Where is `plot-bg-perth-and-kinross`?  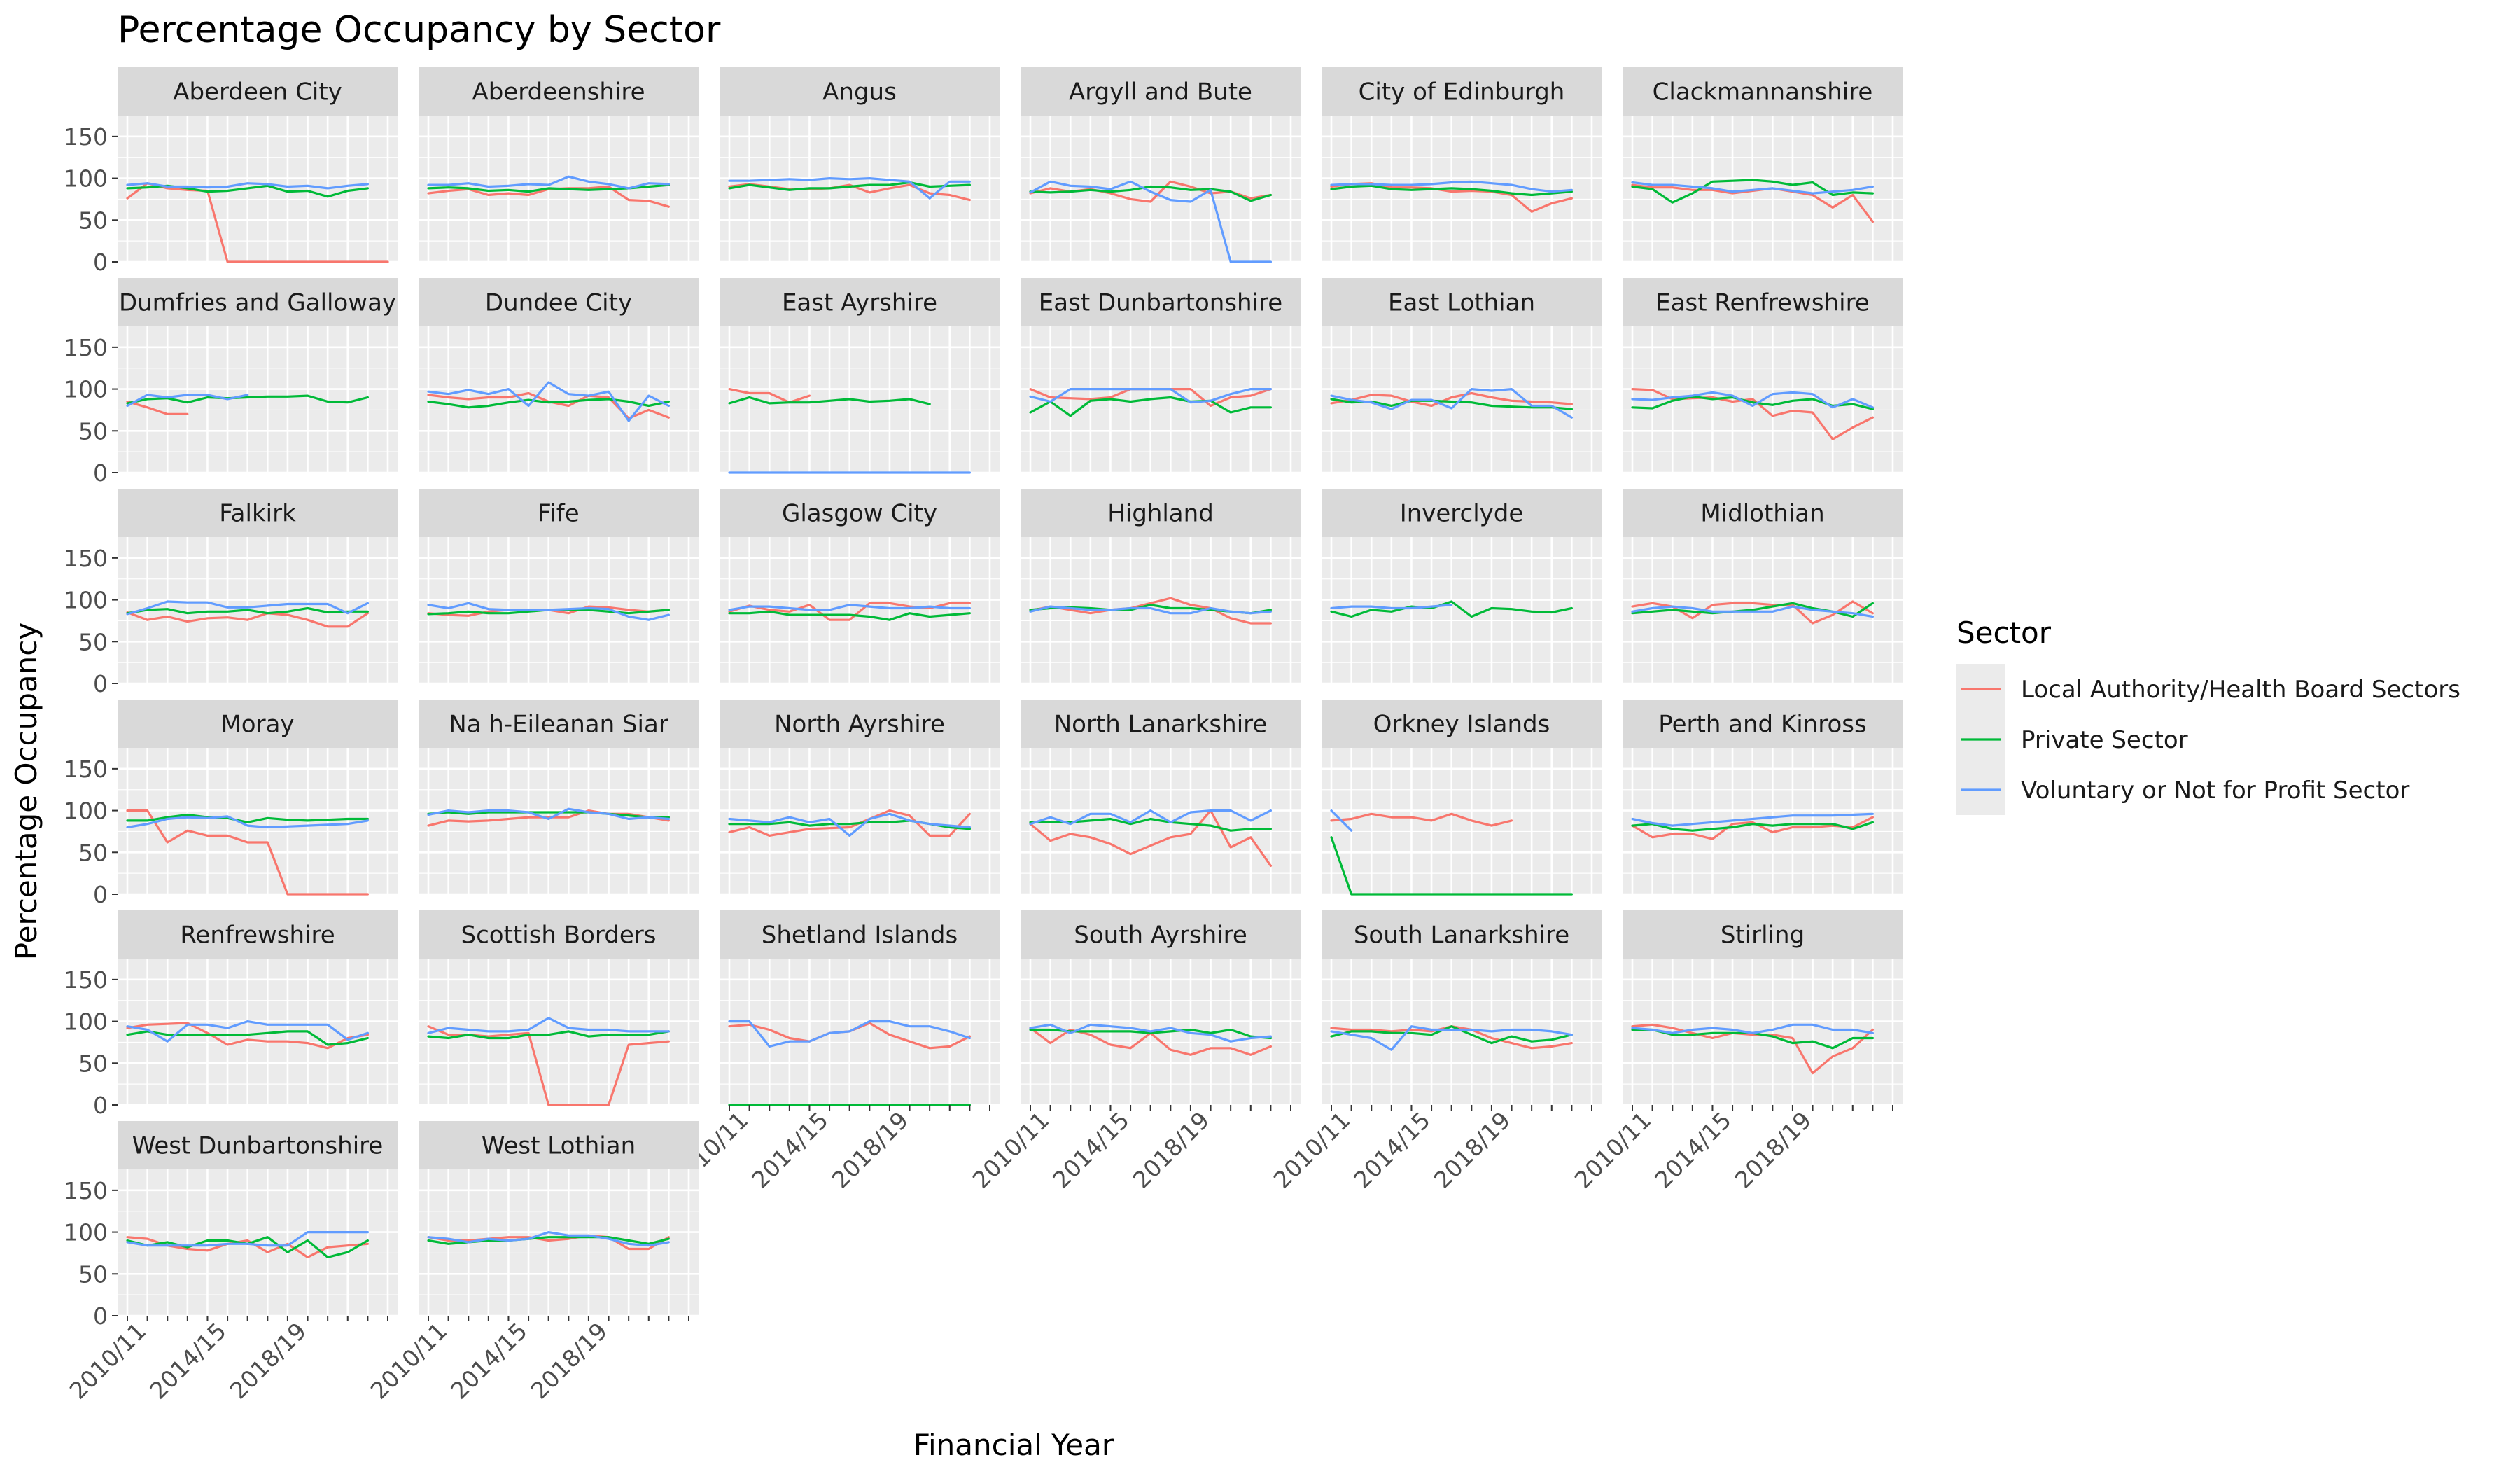 plot-bg-perth-and-kinross is located at coordinates (1763, 821).